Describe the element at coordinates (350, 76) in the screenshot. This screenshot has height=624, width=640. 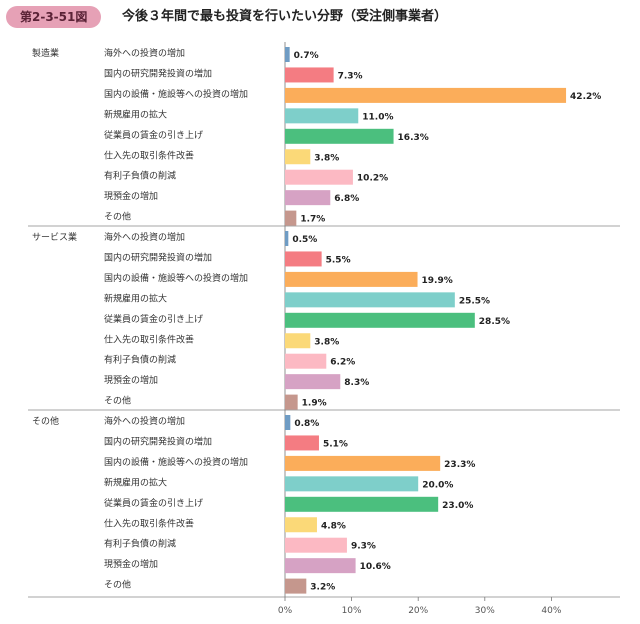
I see `data-label: 7.3%` at that location.